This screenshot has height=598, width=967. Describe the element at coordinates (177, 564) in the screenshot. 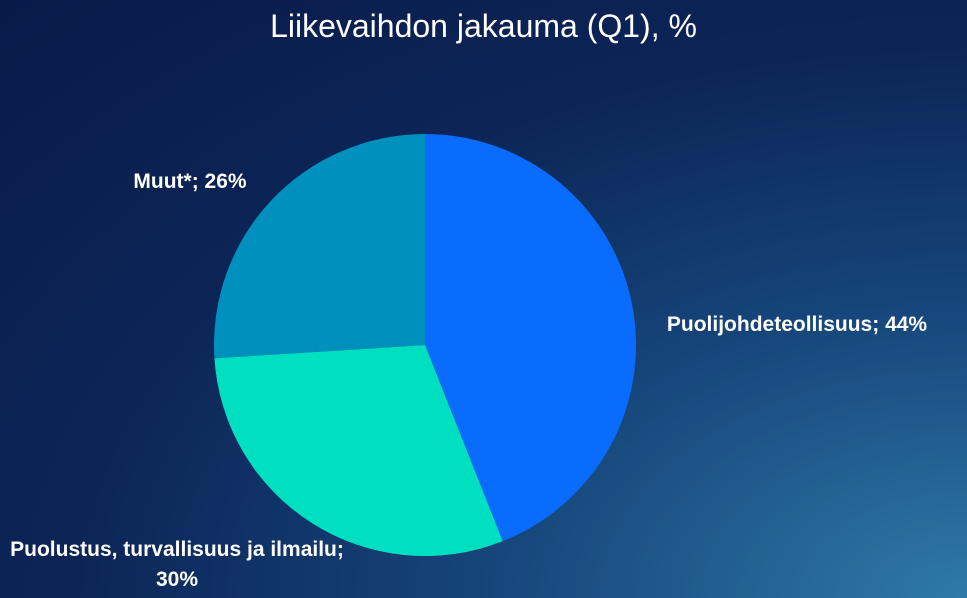

I see `data-label: Puolustus, turvallisuus ja ilmailu; 30%` at that location.